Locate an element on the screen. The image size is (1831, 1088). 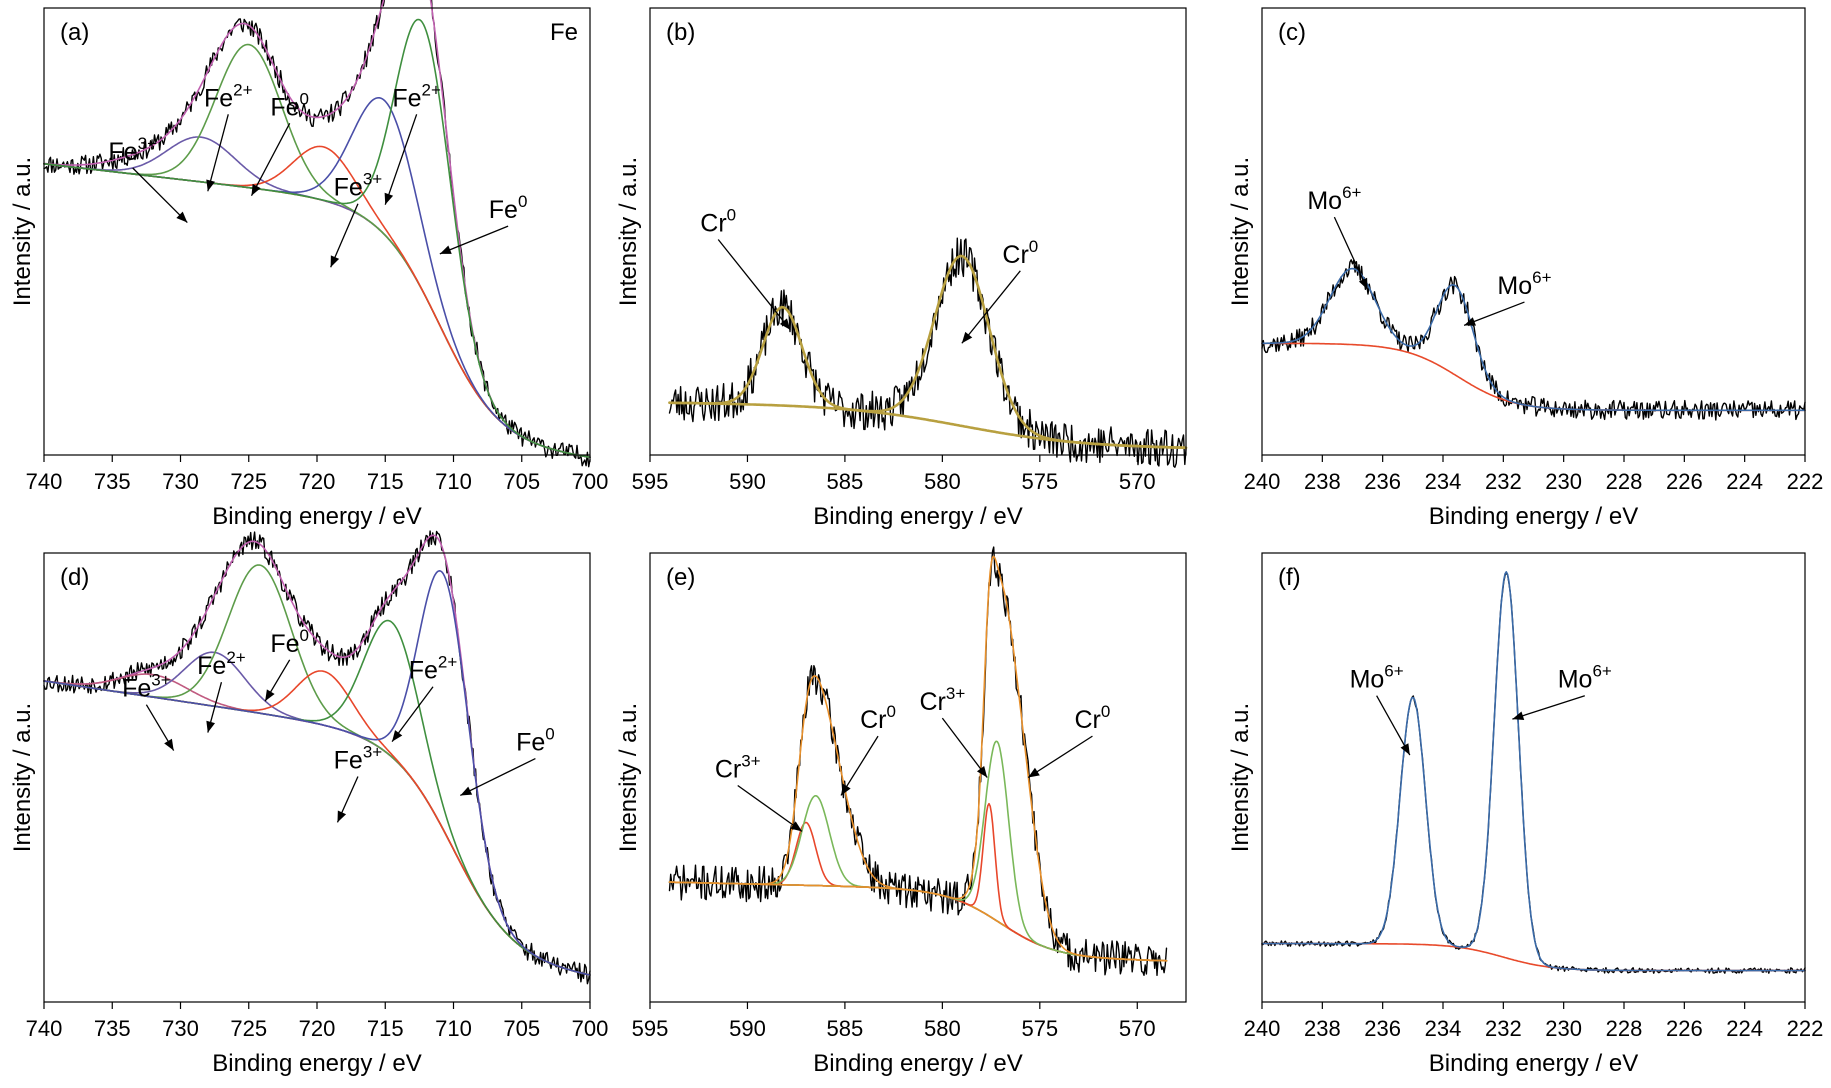
panel-label: (d) is located at coordinates (74, 577).